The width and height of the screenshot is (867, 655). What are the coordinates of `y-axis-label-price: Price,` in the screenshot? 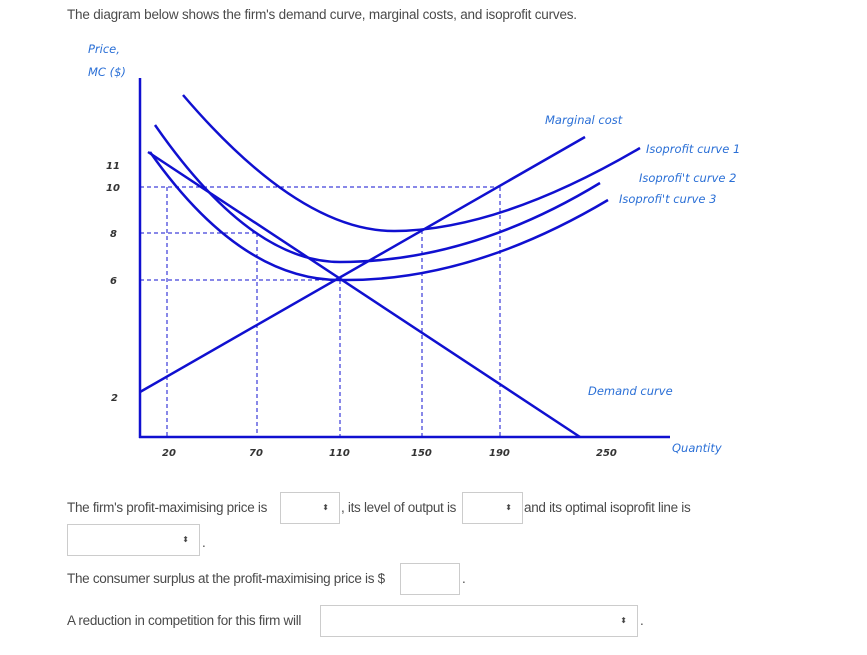 It's located at (104, 49).